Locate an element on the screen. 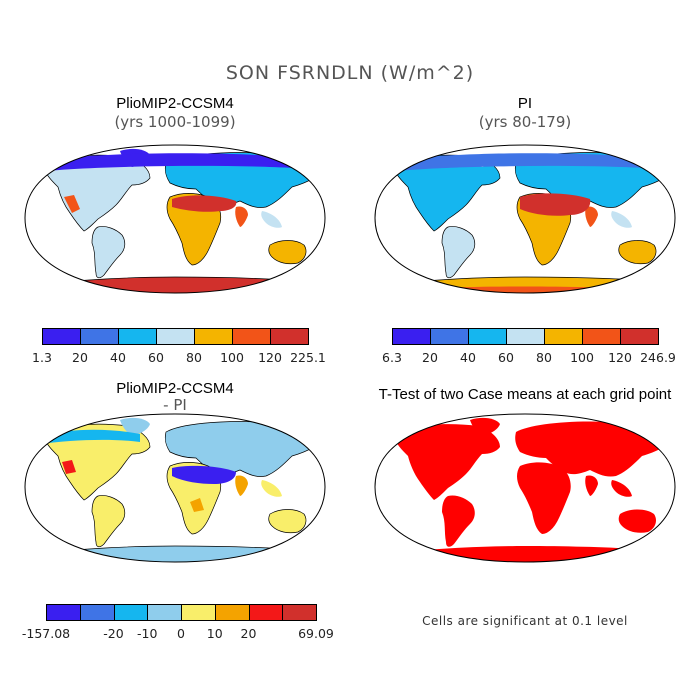  map-pi is located at coordinates (525, 219).